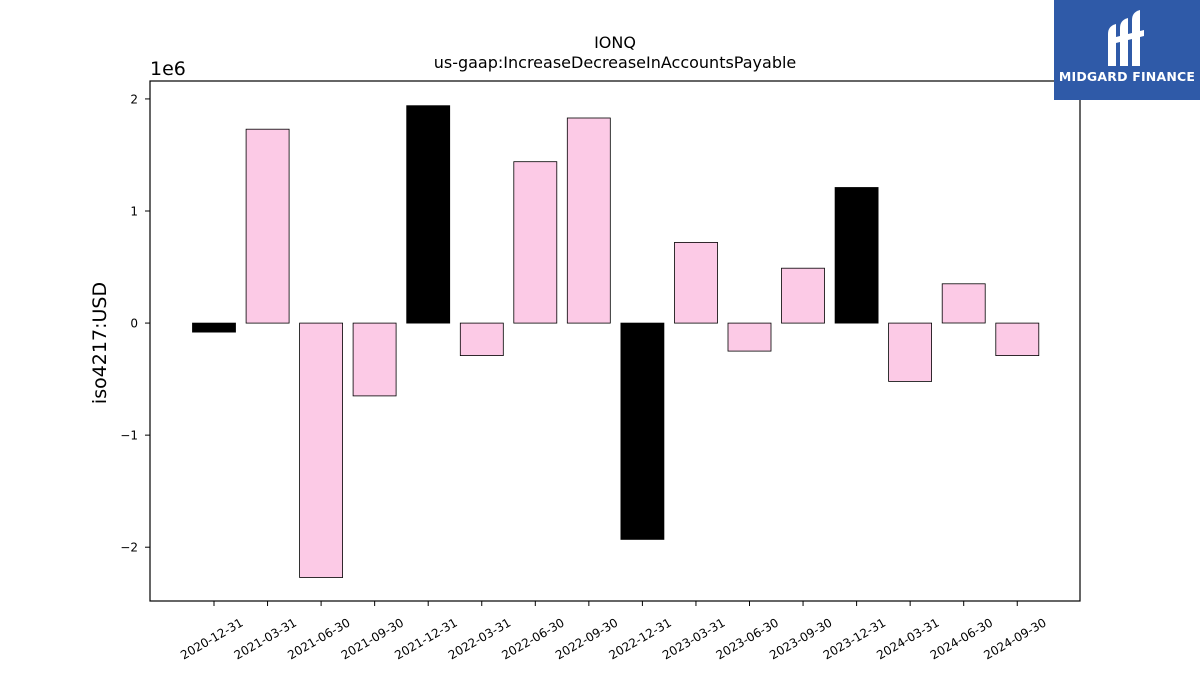 This screenshot has height=675, width=1200. Describe the element at coordinates (134, 99) in the screenshot. I see `y-tick-label: 2` at that location.